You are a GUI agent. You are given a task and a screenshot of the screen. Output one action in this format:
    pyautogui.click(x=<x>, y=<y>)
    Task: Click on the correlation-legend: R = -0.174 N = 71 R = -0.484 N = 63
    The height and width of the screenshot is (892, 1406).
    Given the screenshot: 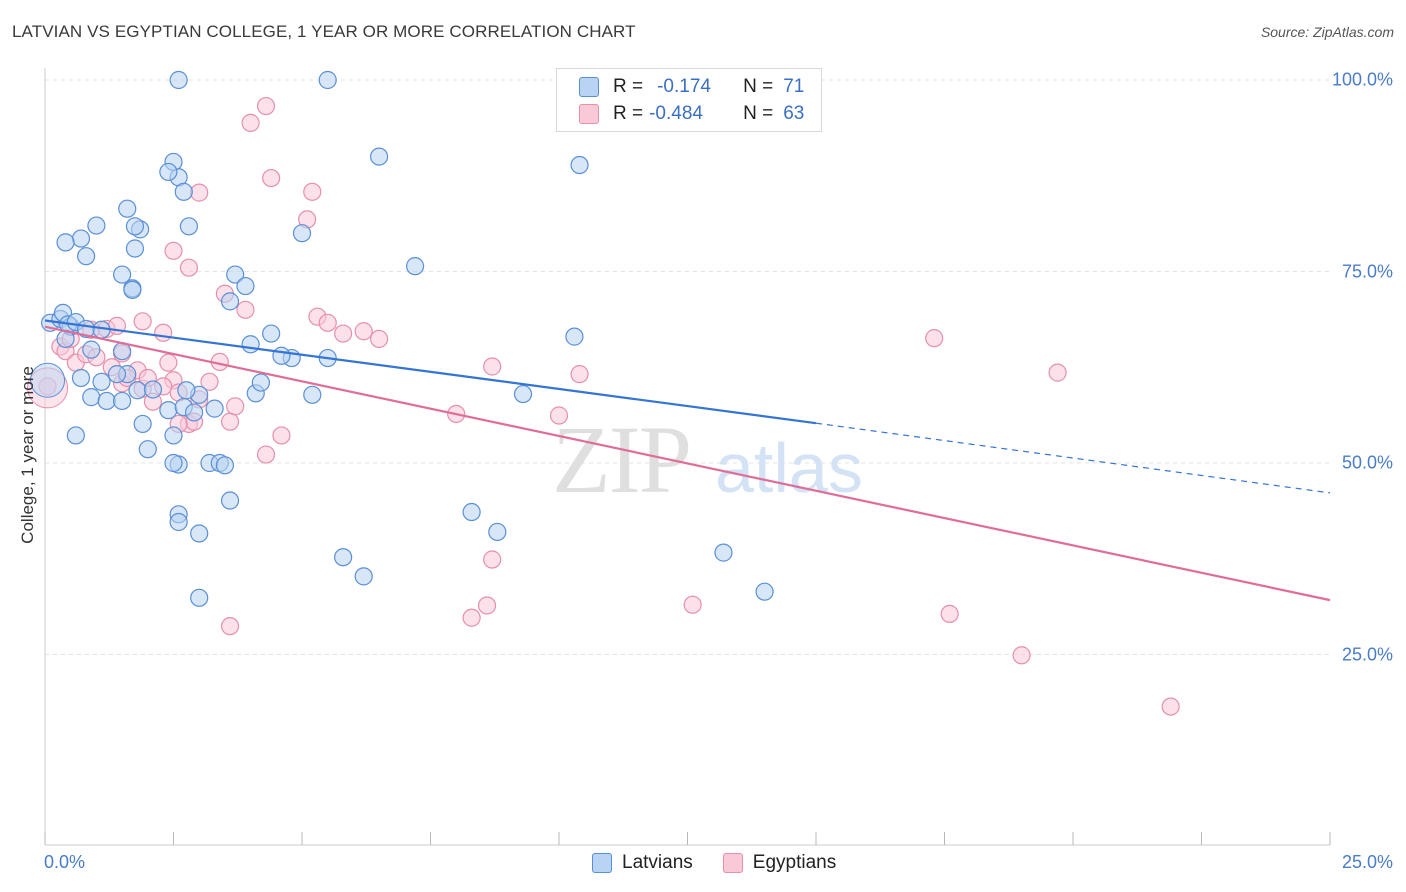 What is the action you would take?
    pyautogui.click(x=689, y=100)
    